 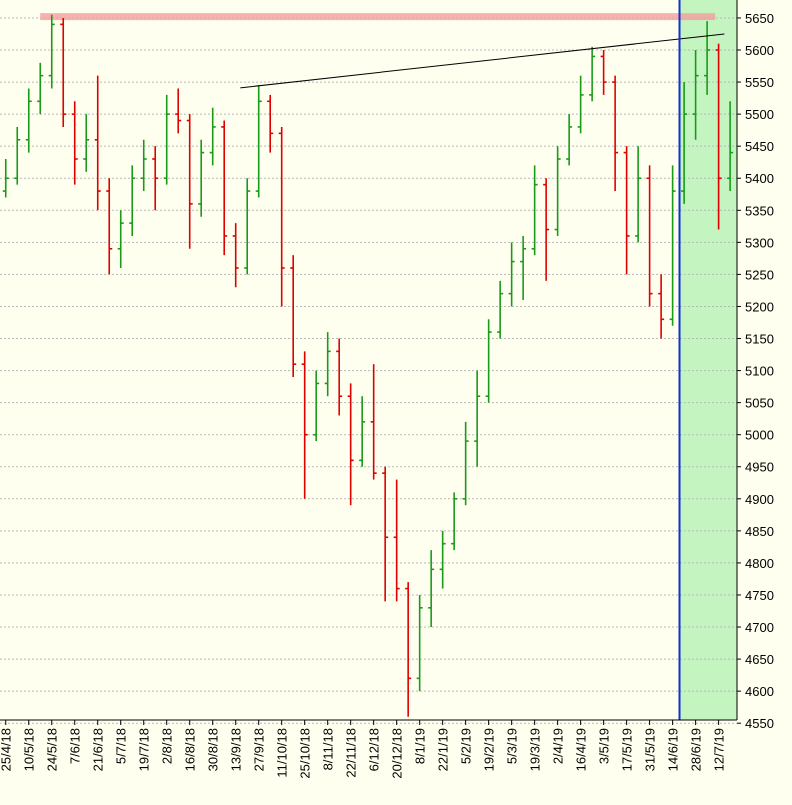 I want to click on y-tick-label: 4650, so click(x=759, y=659).